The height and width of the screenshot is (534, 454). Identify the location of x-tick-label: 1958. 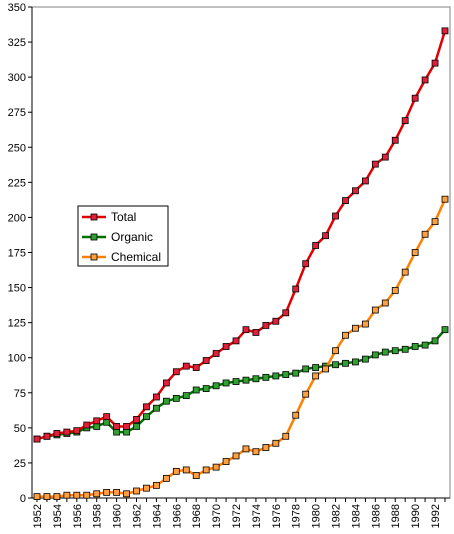
(98, 516).